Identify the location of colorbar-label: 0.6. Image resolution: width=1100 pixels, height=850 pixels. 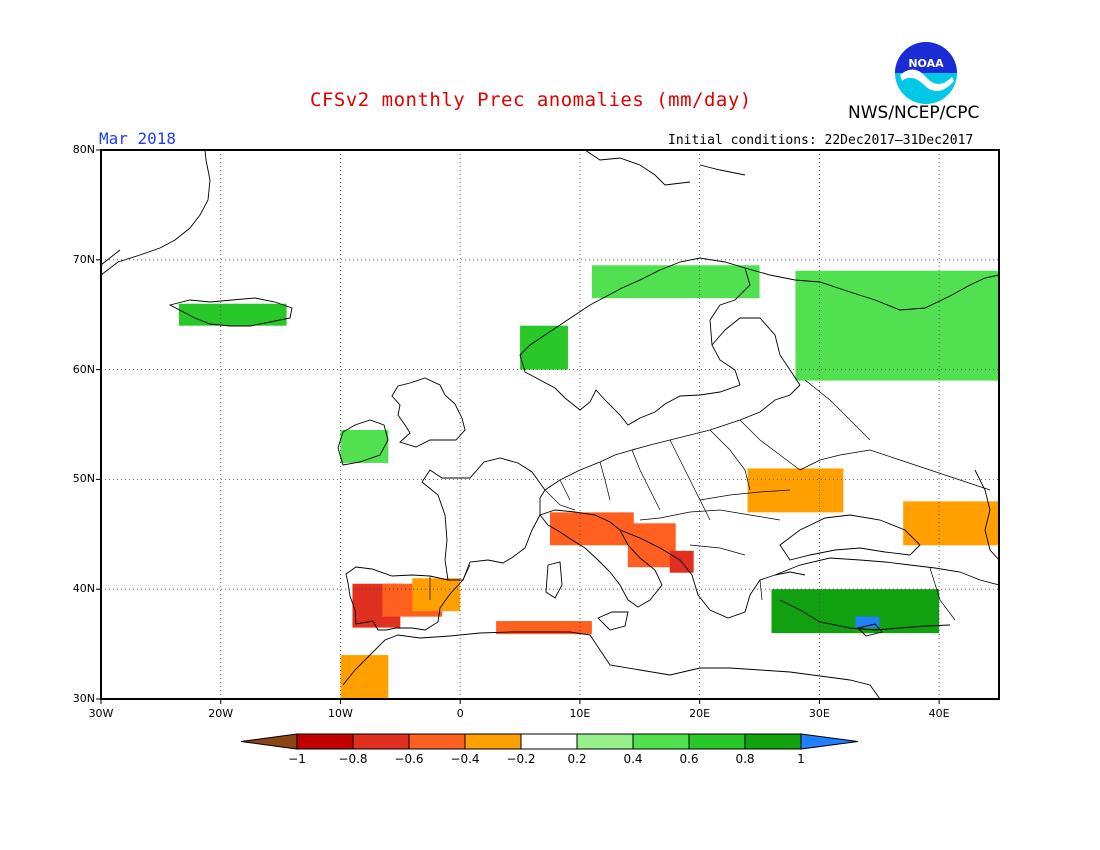
(689, 759).